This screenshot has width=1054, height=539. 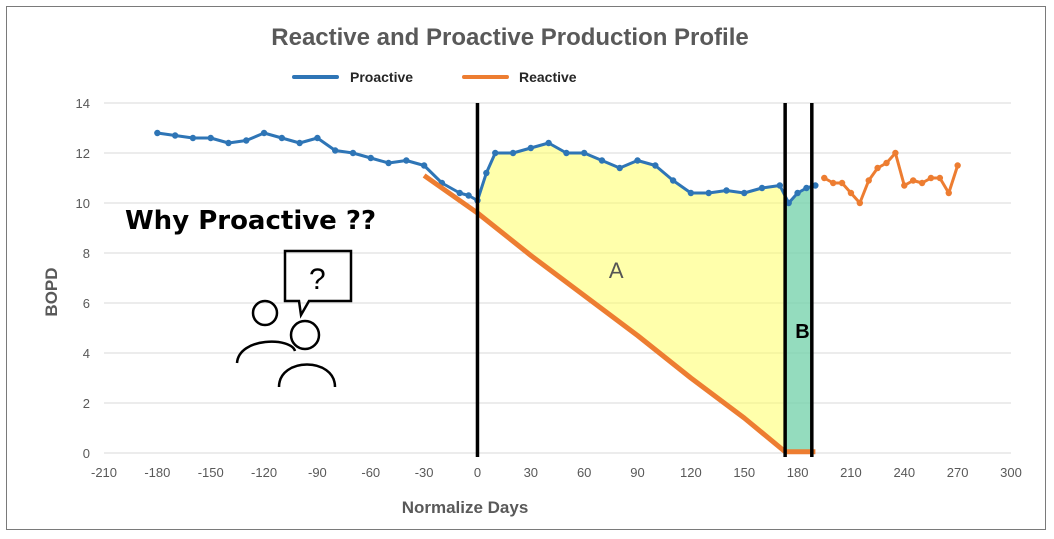 I want to click on y-tick-label-7: 14, so click(x=83, y=103).